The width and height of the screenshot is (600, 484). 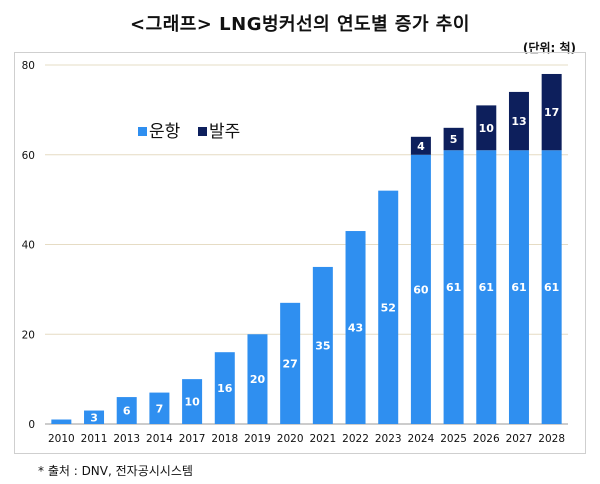 I want to click on bar-label-ordered: 17, so click(x=551, y=112).